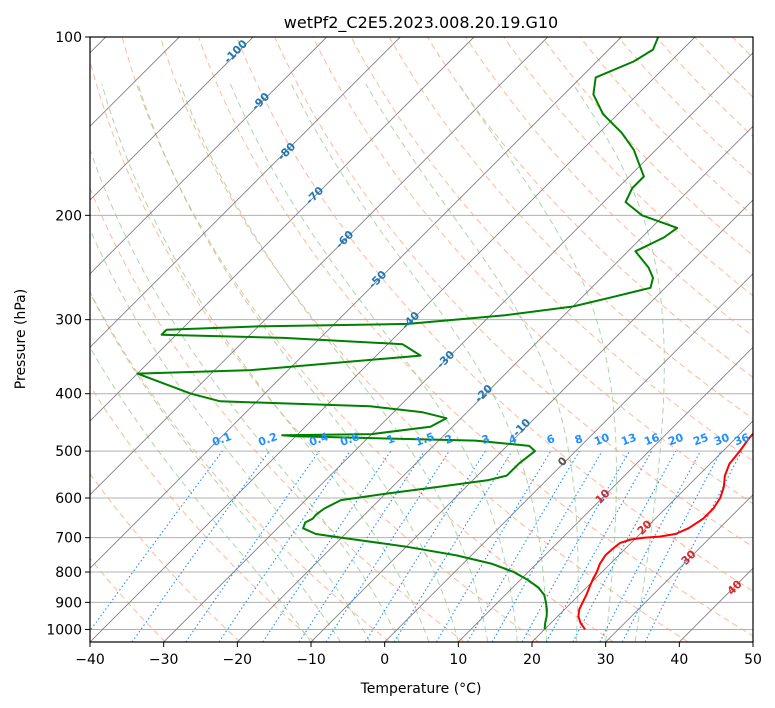 The height and width of the screenshot is (708, 775). What do you see at coordinates (267, 439) in the screenshot?
I see `mixing-ratio-label: 0.2` at bounding box center [267, 439].